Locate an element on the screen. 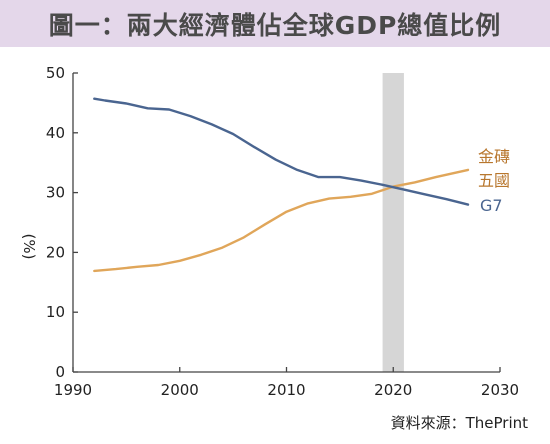 Image resolution: width=550 pixels, height=444 pixels. y-tick-label: 40 is located at coordinates (55, 133).